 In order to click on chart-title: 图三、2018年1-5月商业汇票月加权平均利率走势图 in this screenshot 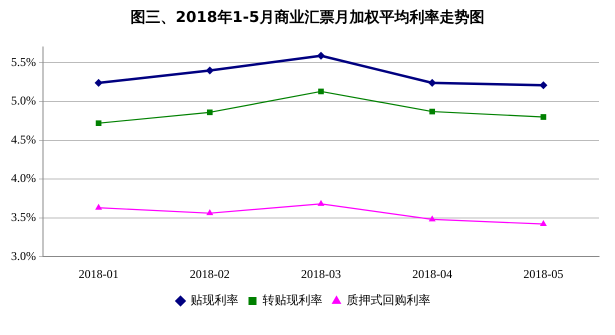, I will do `click(308, 17)`.